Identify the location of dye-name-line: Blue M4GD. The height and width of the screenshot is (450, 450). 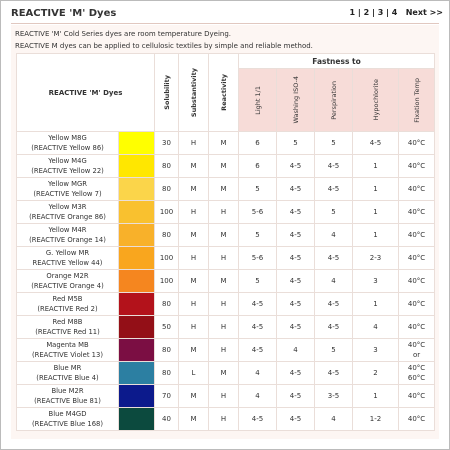
(67, 414).